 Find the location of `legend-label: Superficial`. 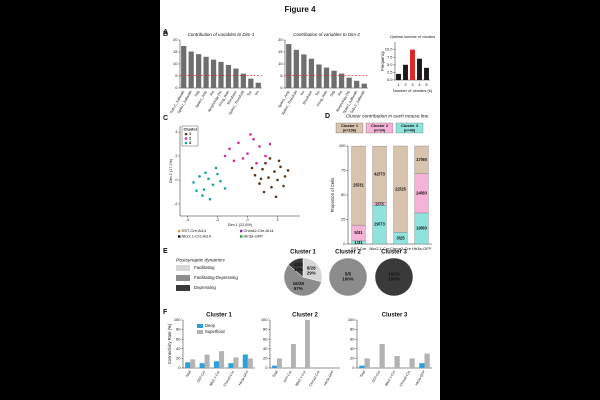

legend-label: Superficial is located at coordinates (215, 331).